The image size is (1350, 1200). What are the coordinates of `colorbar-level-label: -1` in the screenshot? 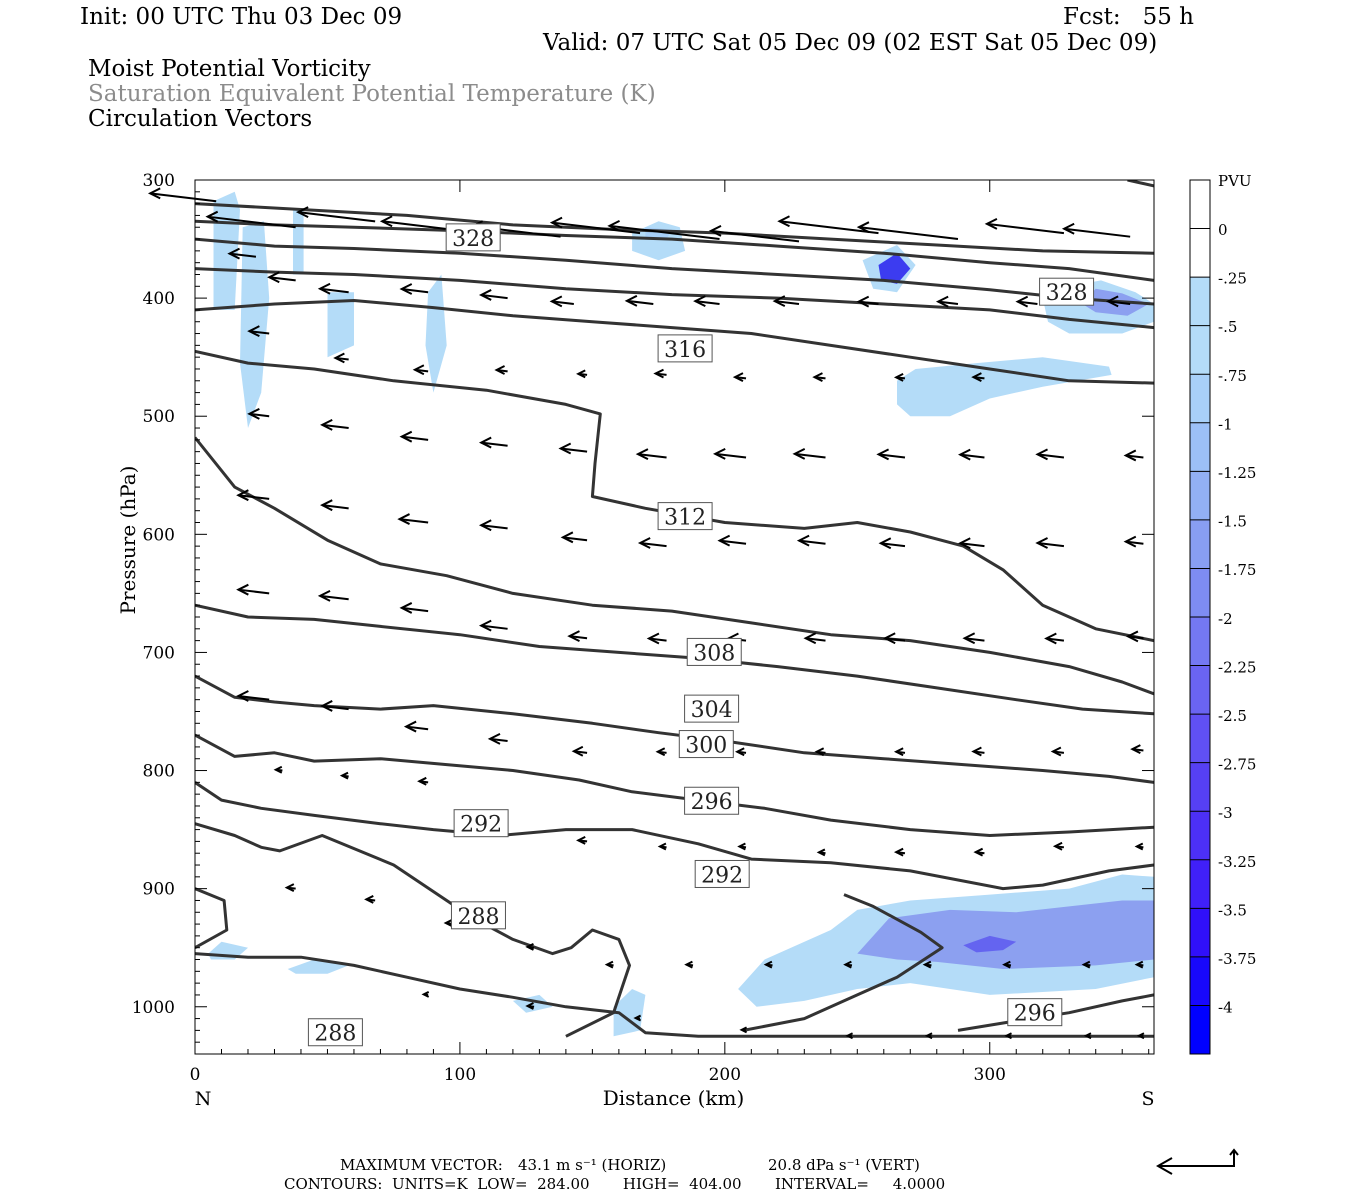 It's located at (1225, 424).